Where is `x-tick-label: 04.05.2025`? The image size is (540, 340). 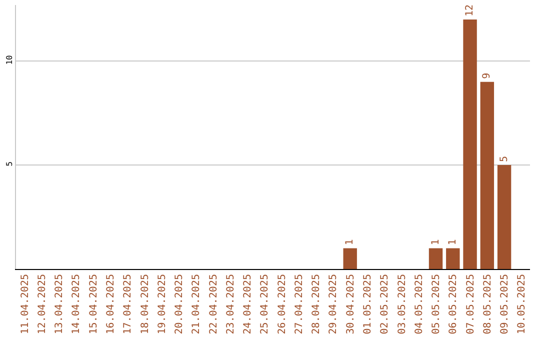
x-tick-label: 04.05.2025 is located at coordinates (419, 304).